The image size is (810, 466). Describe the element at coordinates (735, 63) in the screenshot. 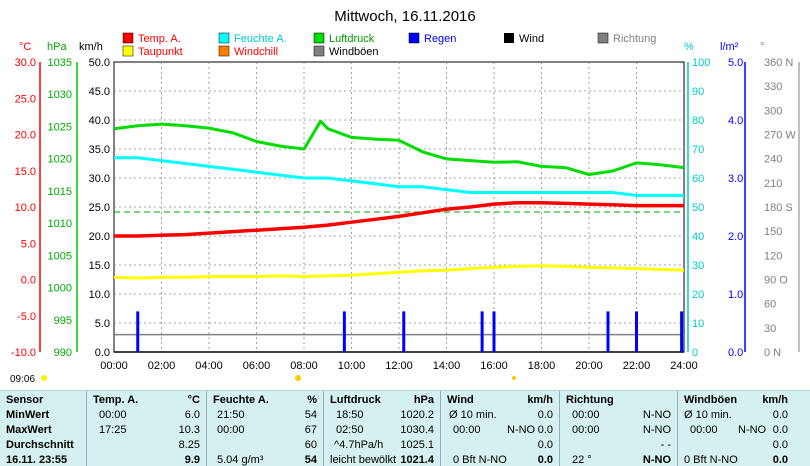

I see `rain-tick-label: 5.0` at that location.